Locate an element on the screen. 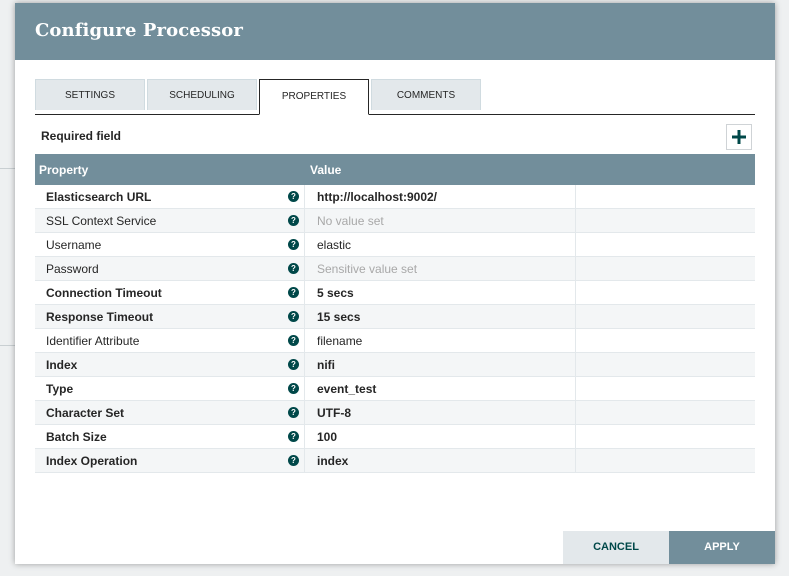 The height and width of the screenshot is (576, 789). property-value: 5 secs is located at coordinates (335, 293).